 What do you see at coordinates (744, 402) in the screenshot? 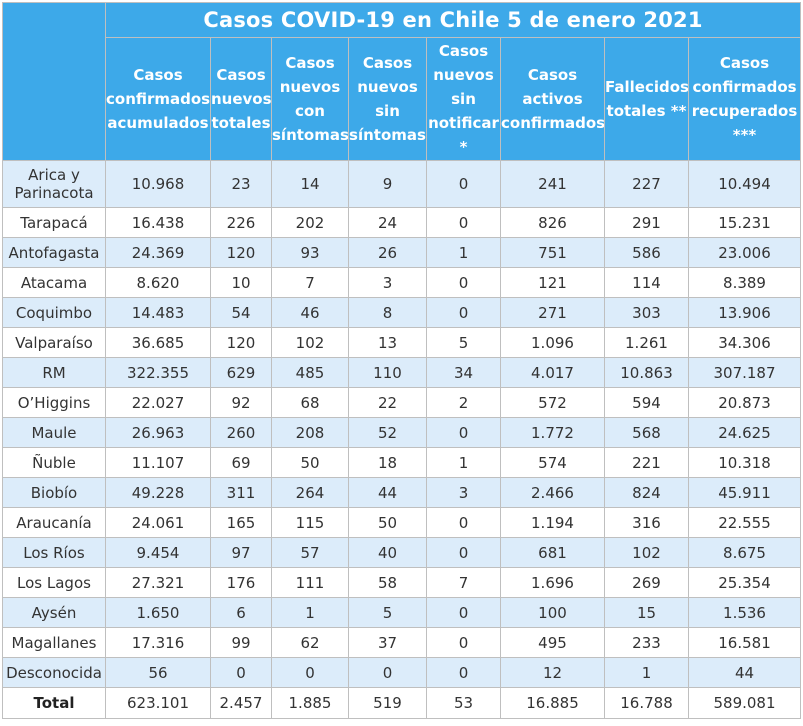
I see `value-cell: 20.873` at bounding box center [744, 402].